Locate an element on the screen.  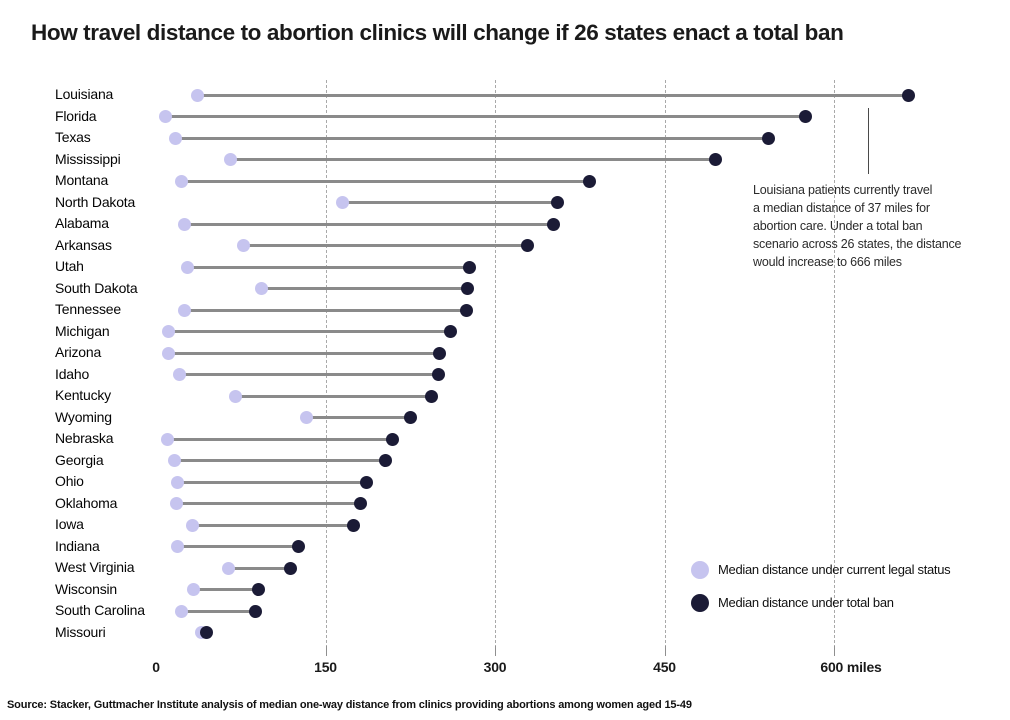
state-label: Iowa is located at coordinates (69, 524).